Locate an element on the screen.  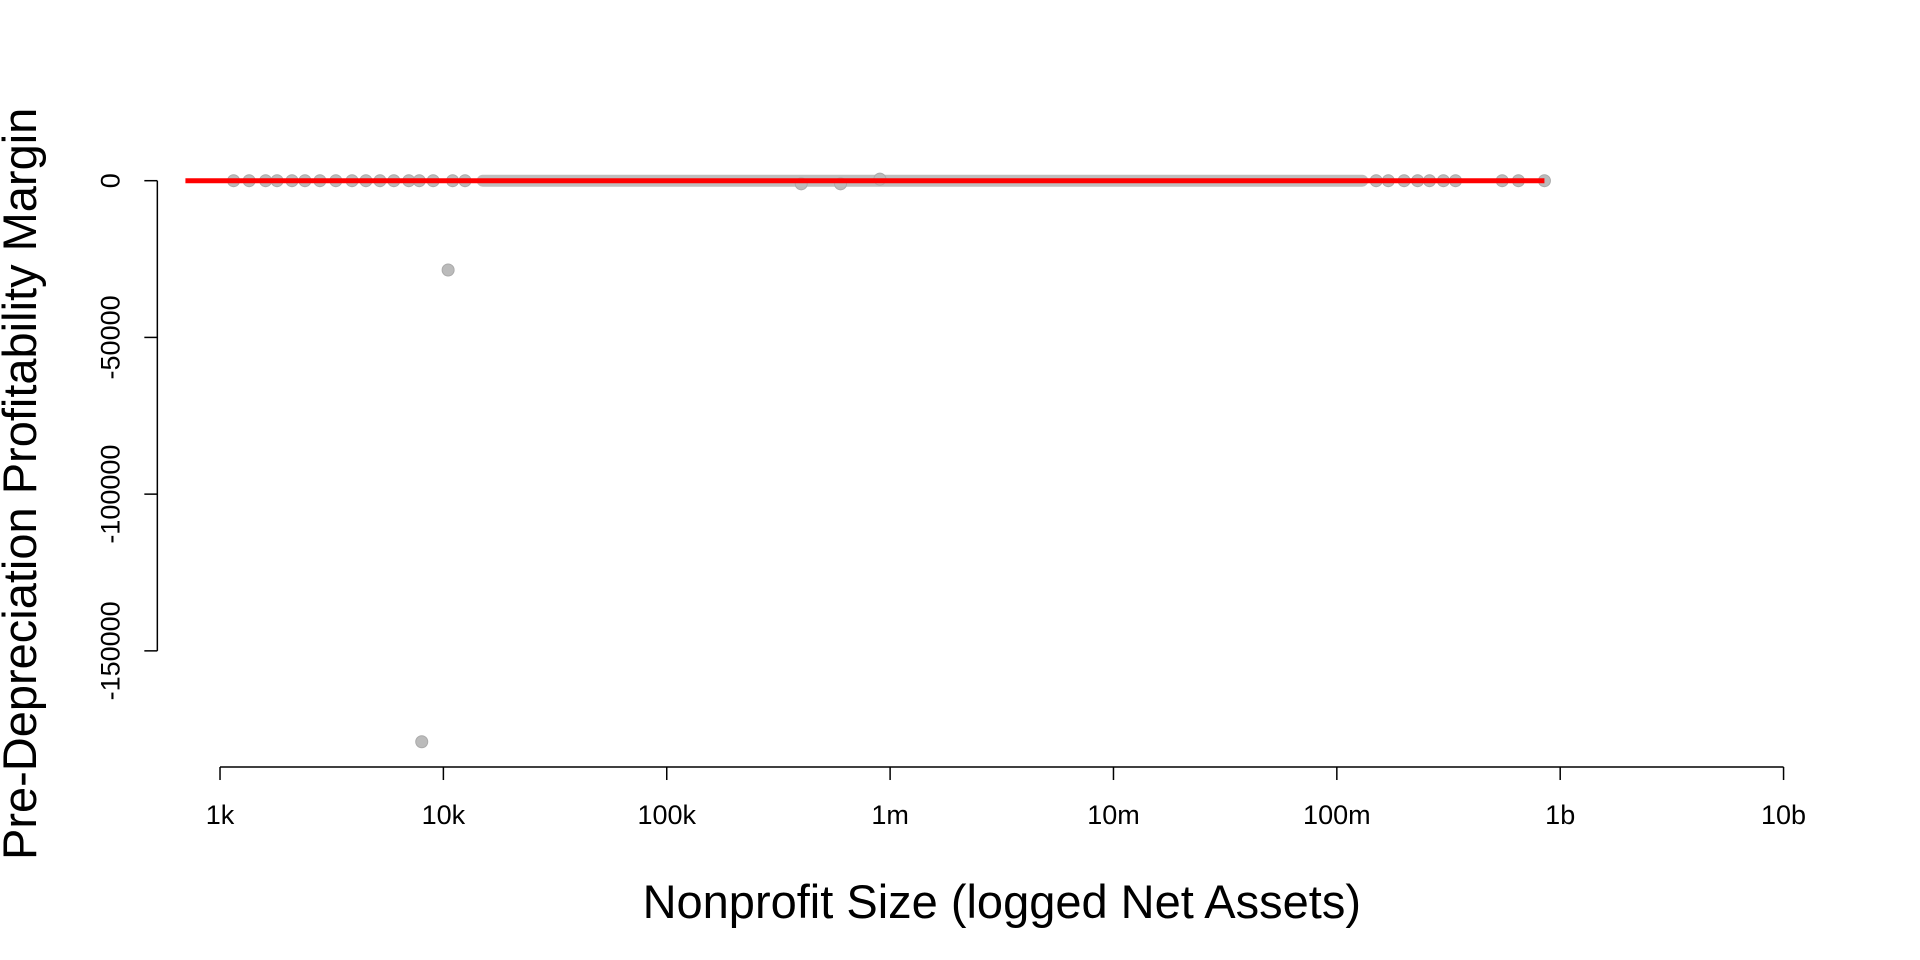
x-tick-label: 100k is located at coordinates (666, 815).